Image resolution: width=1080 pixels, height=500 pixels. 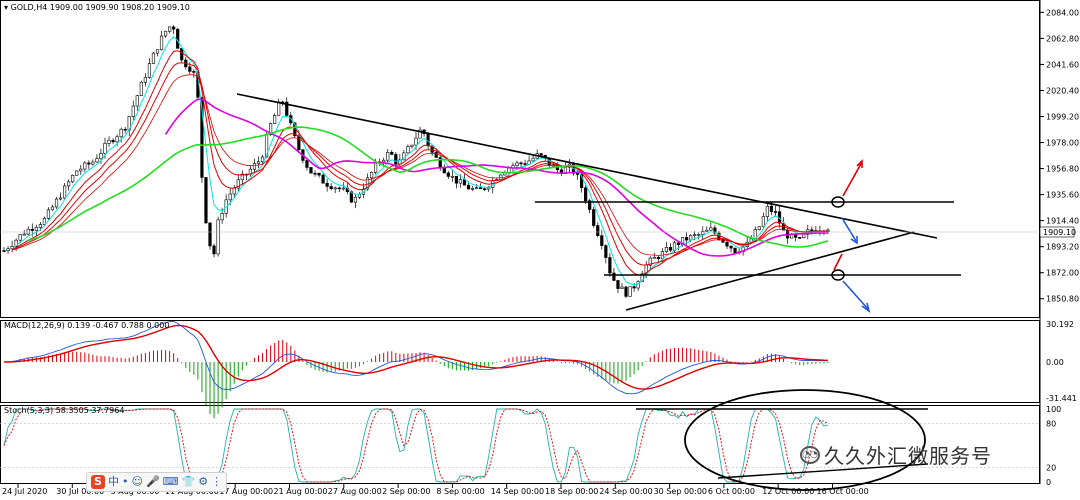 I want to click on macd-tick-label: 30.192, so click(x=1060, y=324).